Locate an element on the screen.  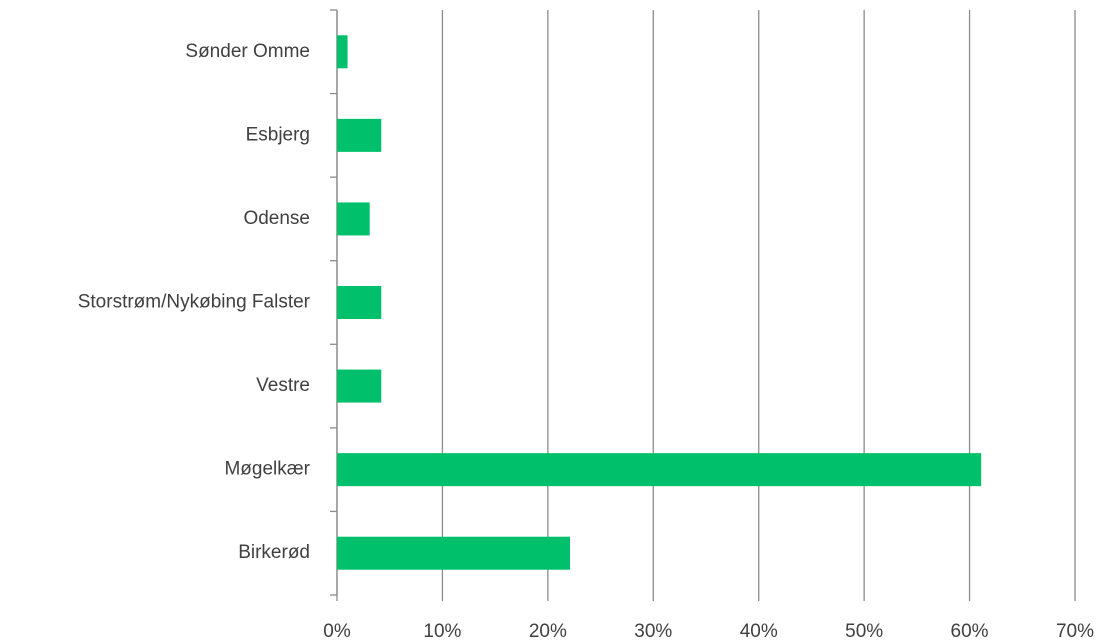
y-tick-label: Birkerød is located at coordinates (274, 552).